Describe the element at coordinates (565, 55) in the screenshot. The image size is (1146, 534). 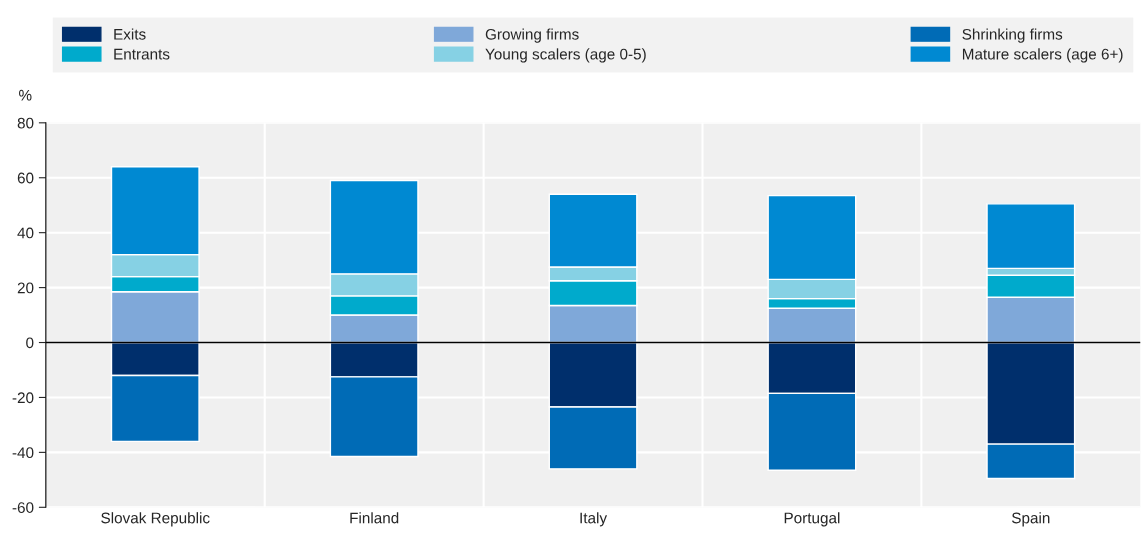
I see `legend-label: Young scalers (age 0-5)` at that location.